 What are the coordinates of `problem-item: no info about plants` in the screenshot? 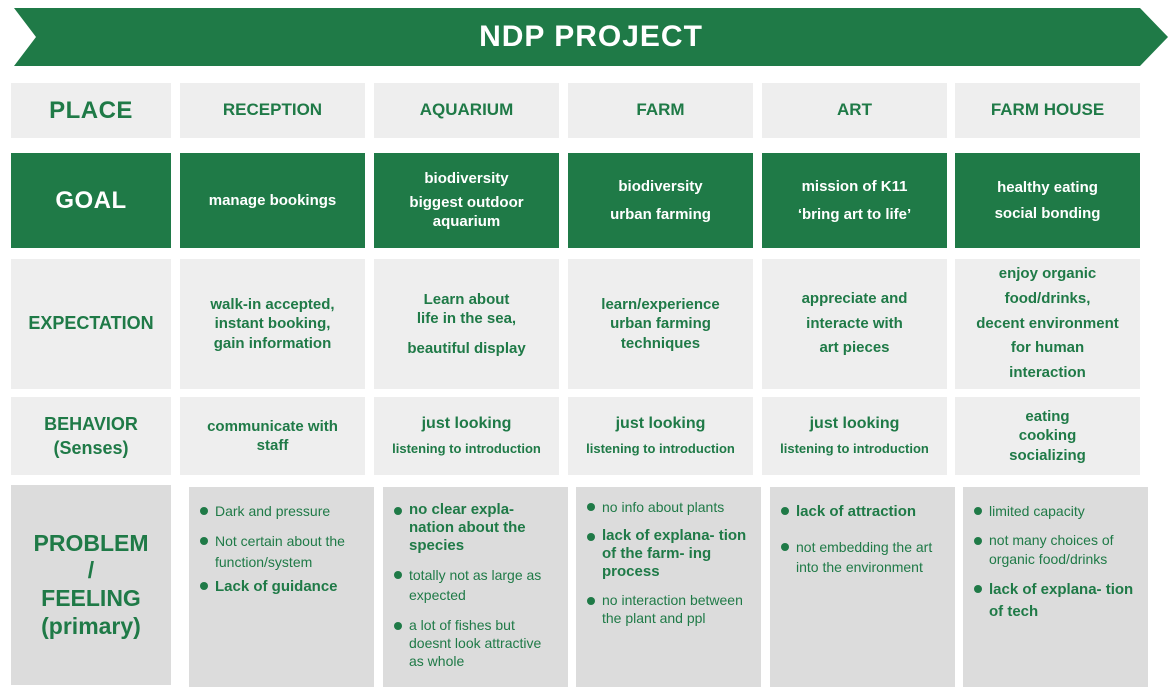 It's located at (668, 507).